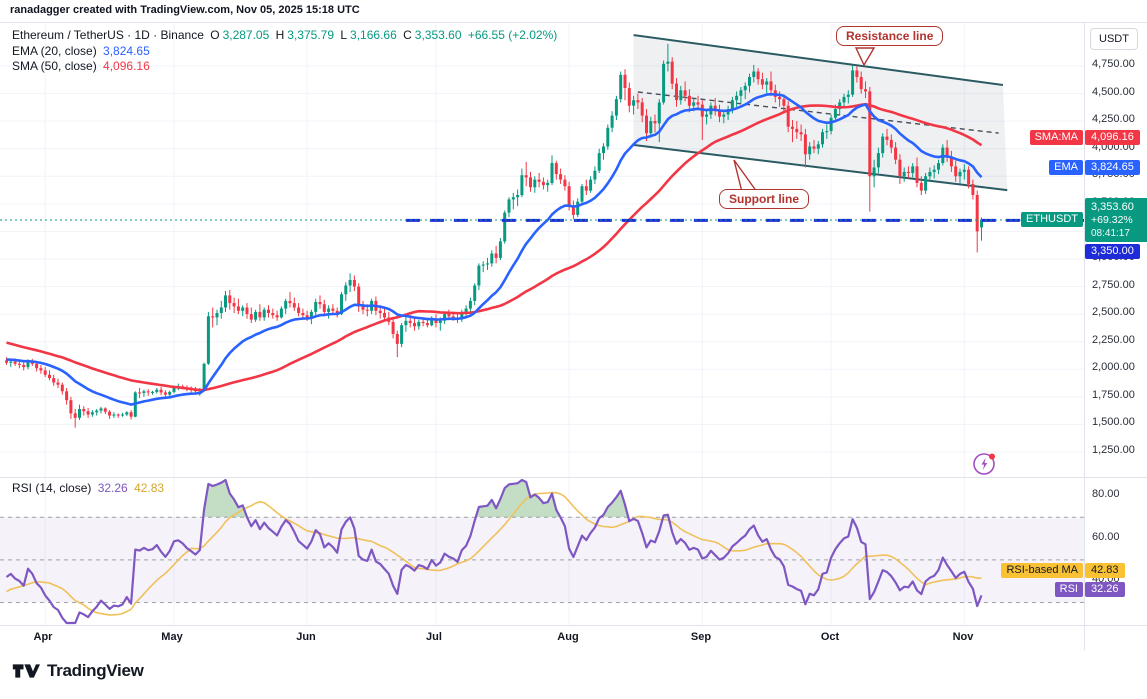 Image resolution: width=1147 pixels, height=699 pixels. I want to click on sma-label: SMA (50, close), so click(54, 66).